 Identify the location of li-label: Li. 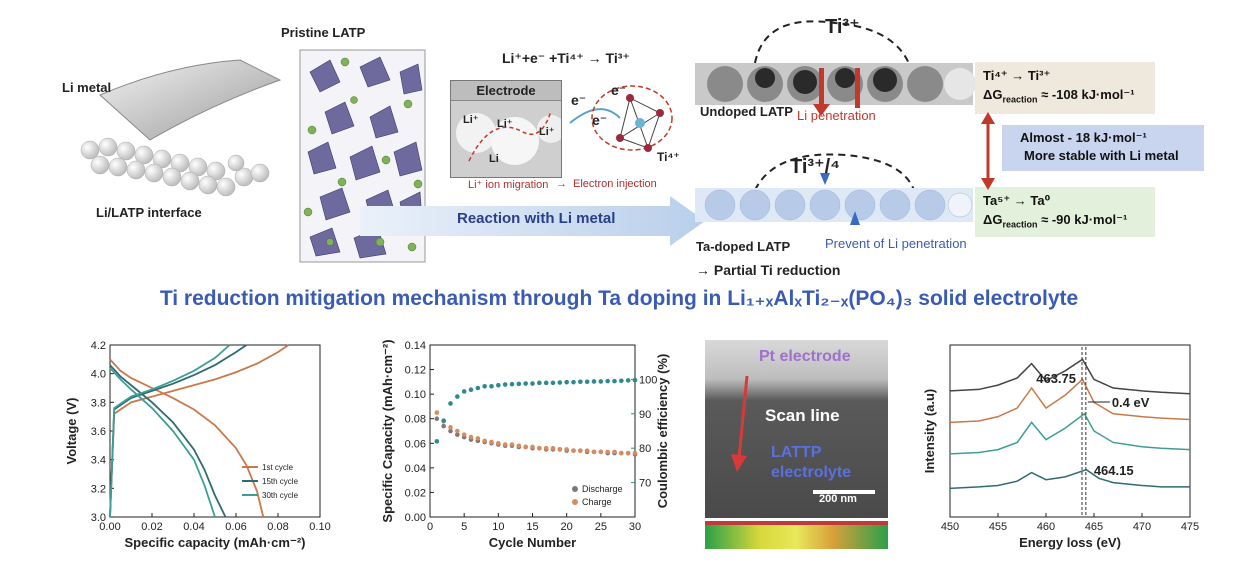
(494, 159).